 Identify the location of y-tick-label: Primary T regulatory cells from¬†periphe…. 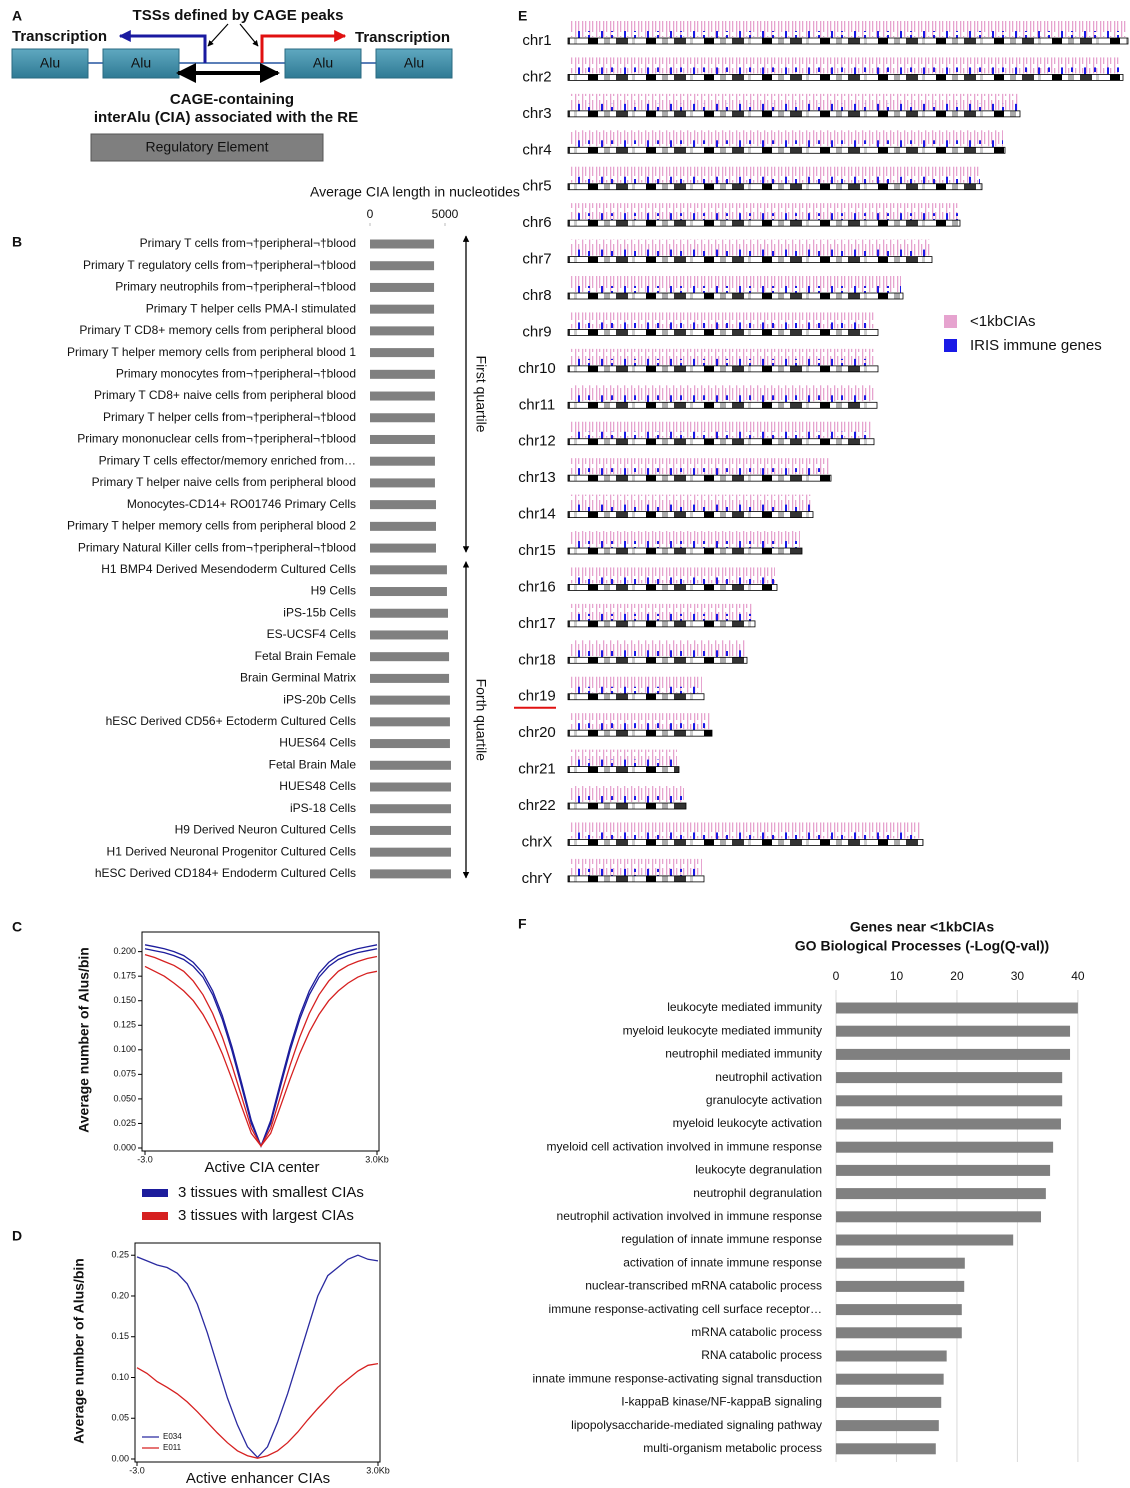
(219, 265).